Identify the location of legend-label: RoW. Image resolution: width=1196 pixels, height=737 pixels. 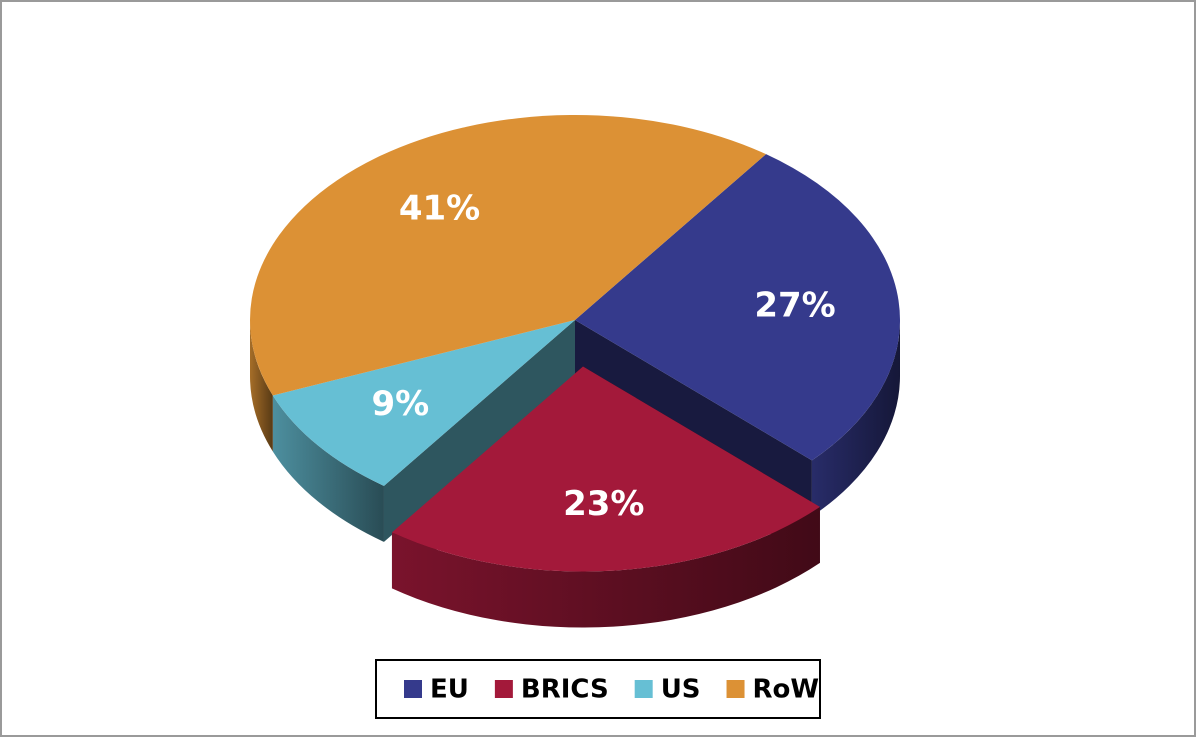
(786, 690).